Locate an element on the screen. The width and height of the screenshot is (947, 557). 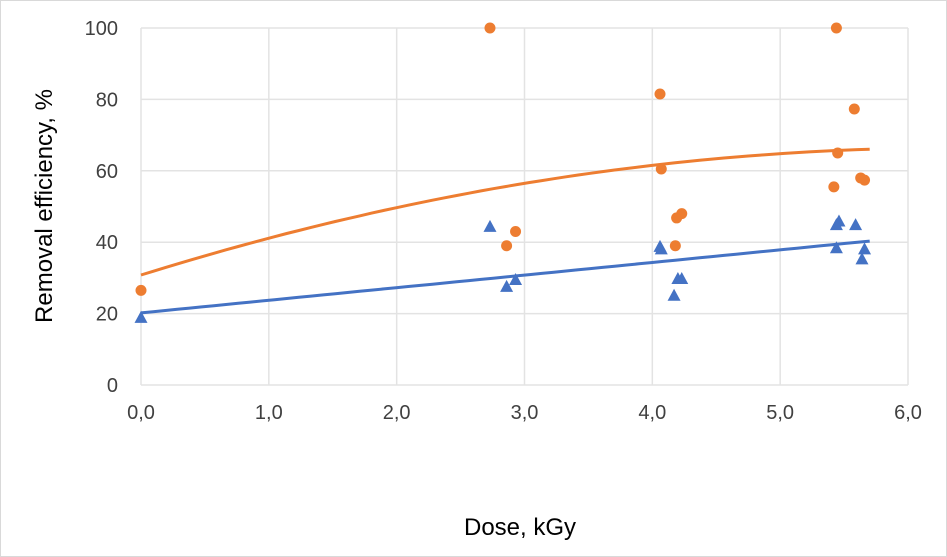
y-tick-label: 100 is located at coordinates (101, 29).